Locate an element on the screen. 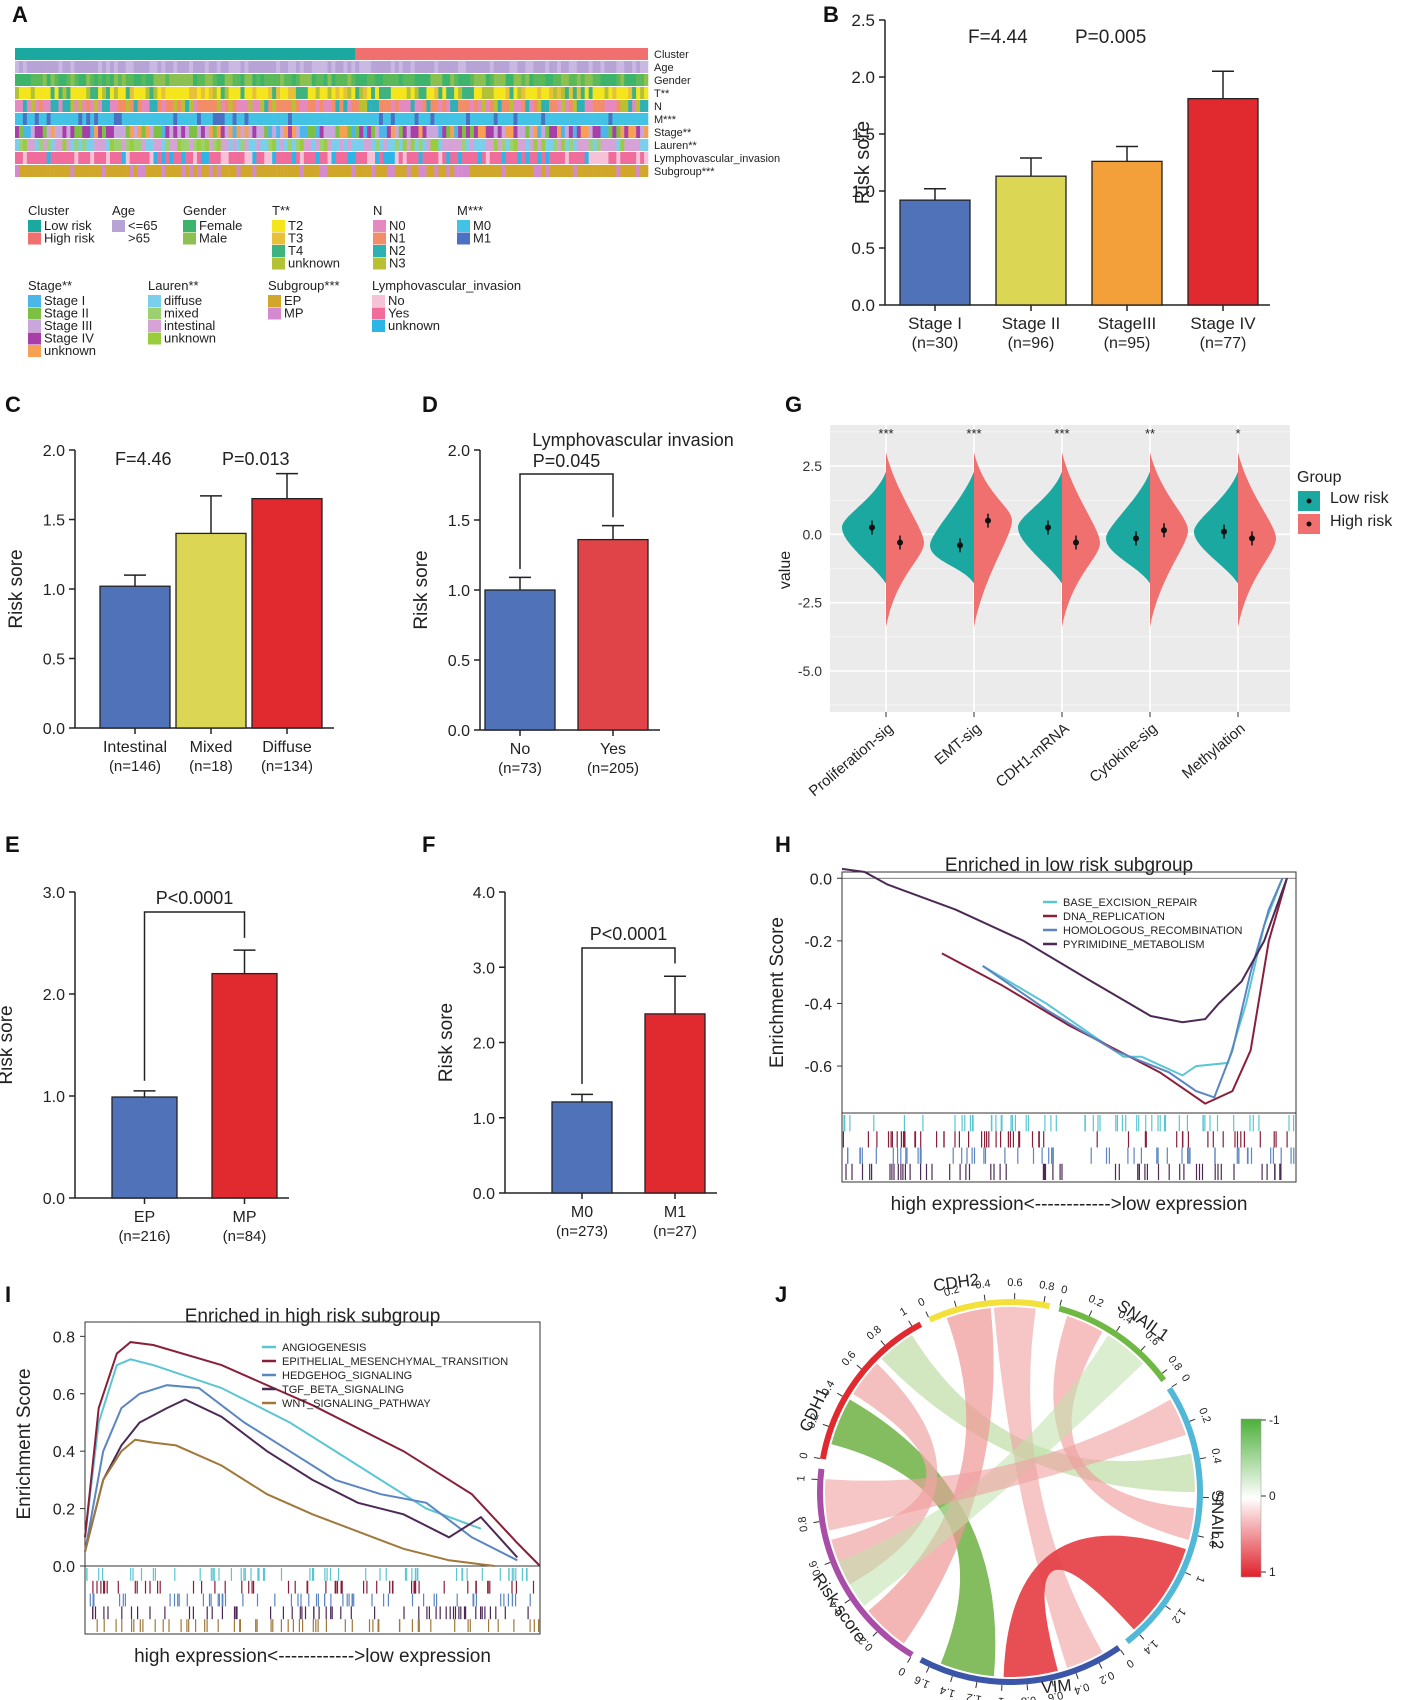 The width and height of the screenshot is (1401, 1700). x-tick-count: (n=273) is located at coordinates (582, 1231).